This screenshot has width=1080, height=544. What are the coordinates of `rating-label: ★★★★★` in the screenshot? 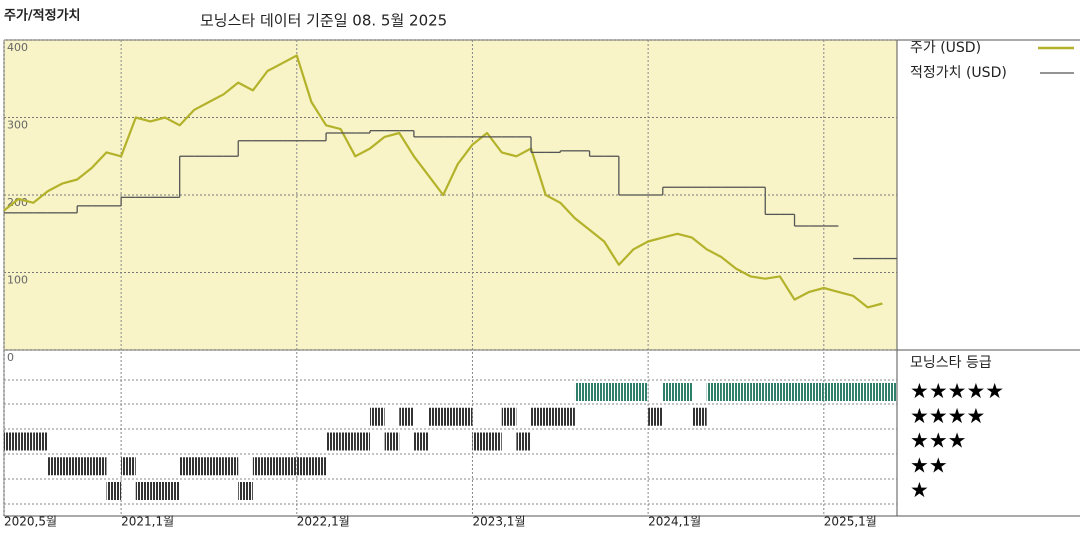 It's located at (957, 391).